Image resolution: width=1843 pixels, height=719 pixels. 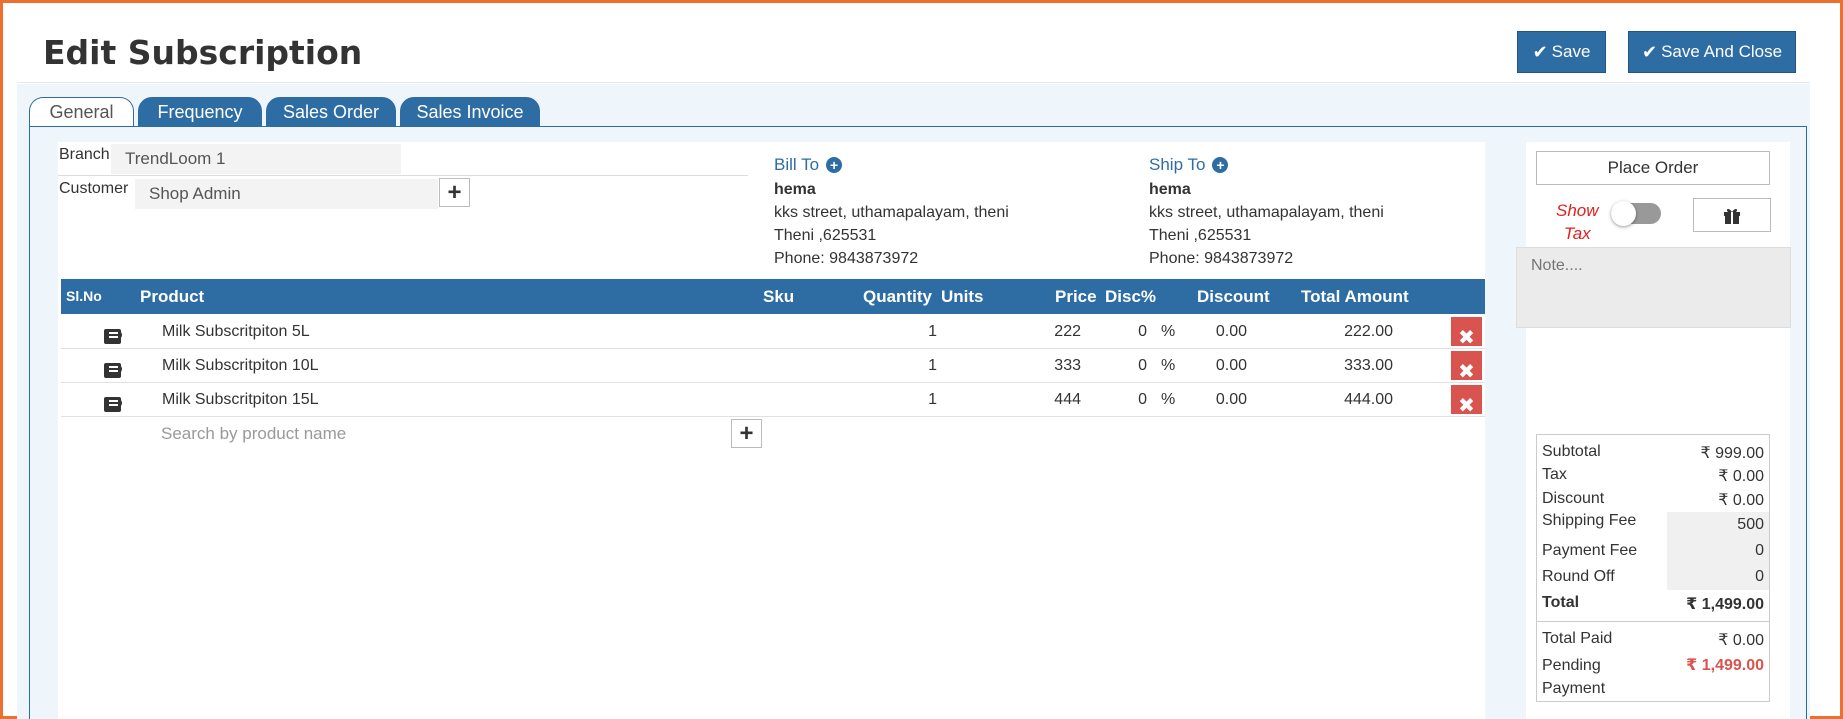 What do you see at coordinates (1574, 688) in the screenshot?
I see `pending-label-2: Payment` at bounding box center [1574, 688].